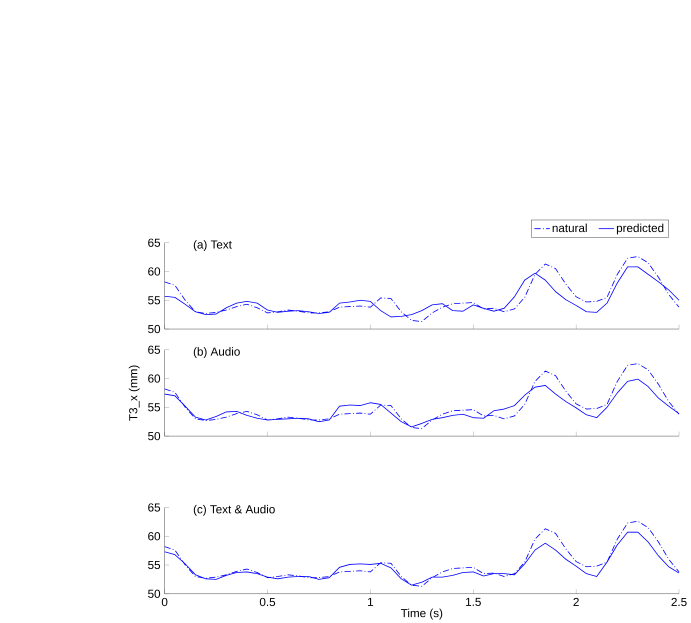 The image size is (691, 623). Describe the element at coordinates (371, 602) in the screenshot. I see `x-tick-label: 1` at that location.